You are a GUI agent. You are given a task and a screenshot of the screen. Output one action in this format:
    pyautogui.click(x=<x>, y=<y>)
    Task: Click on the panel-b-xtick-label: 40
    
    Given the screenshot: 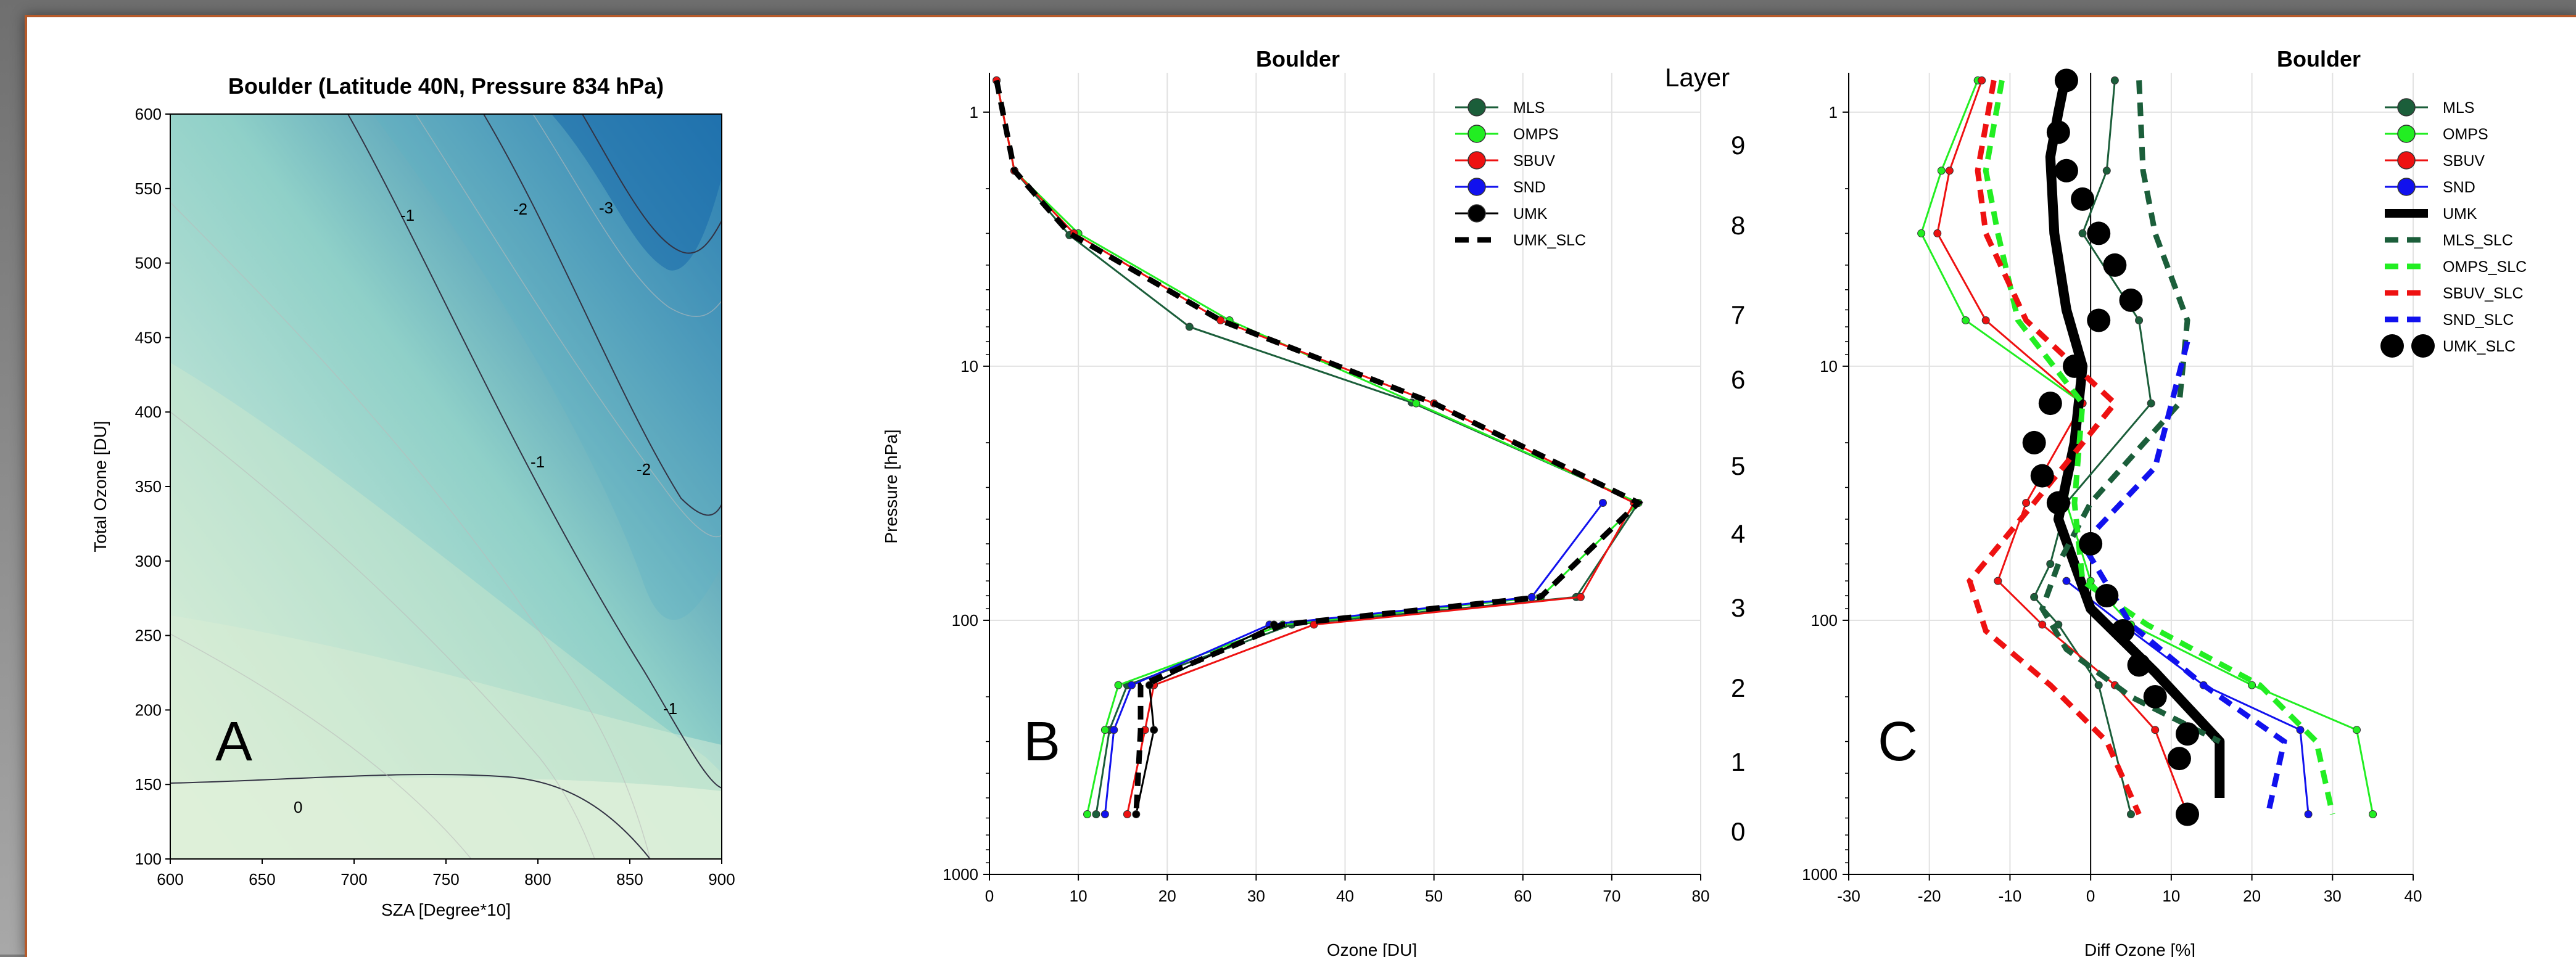 What is the action you would take?
    pyautogui.click(x=1345, y=896)
    